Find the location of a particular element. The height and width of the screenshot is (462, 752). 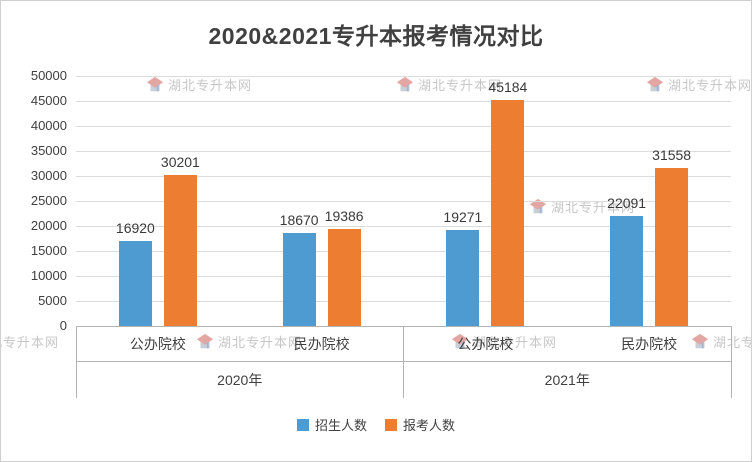

bar-value-label: 30201 is located at coordinates (180, 162).